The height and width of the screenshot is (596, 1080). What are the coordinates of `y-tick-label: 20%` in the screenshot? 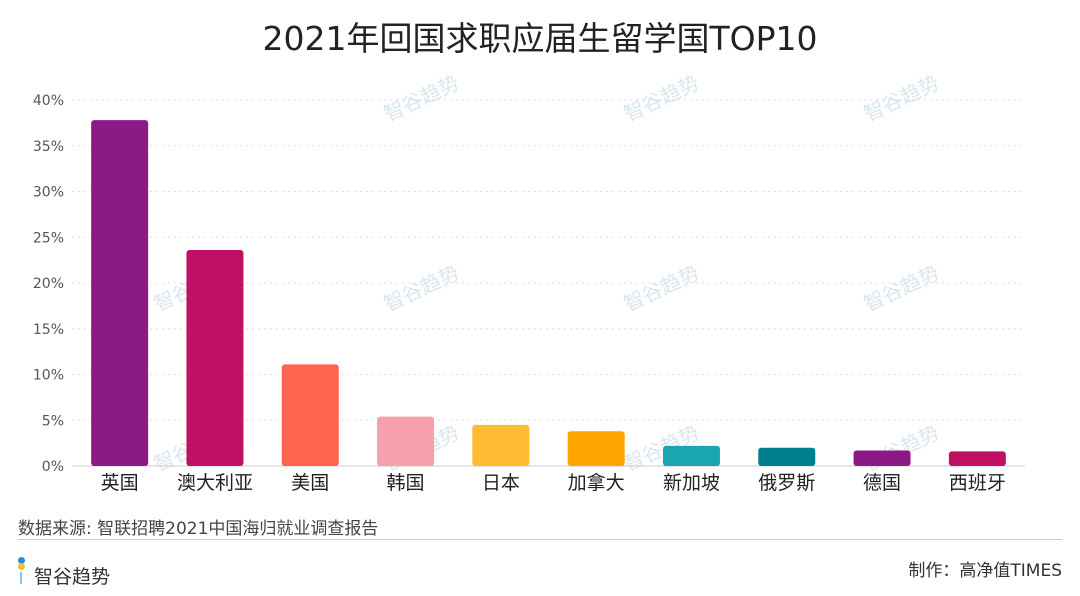 It's located at (48, 284).